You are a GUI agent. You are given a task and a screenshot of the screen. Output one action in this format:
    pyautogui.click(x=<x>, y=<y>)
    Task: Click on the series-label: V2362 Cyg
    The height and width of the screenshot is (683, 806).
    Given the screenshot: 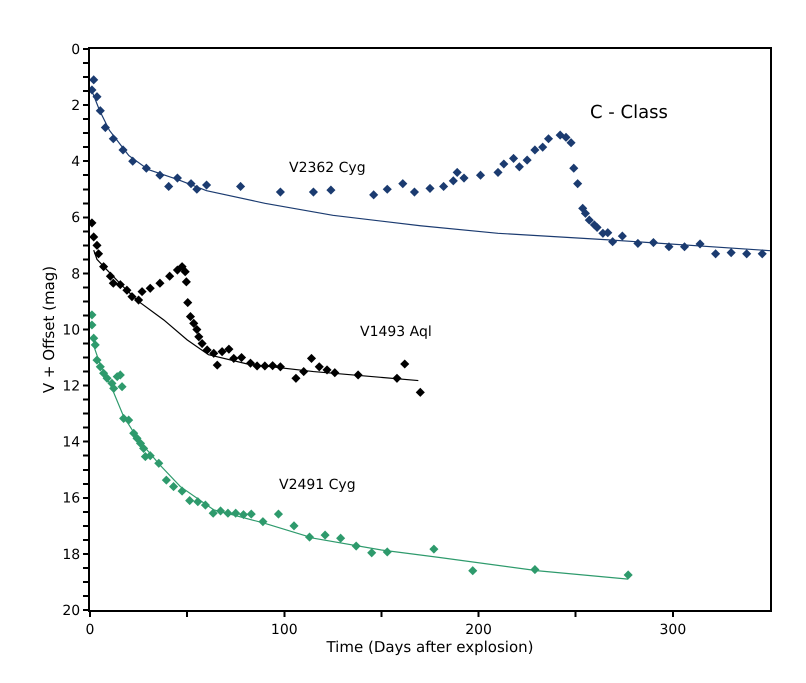 What is the action you would take?
    pyautogui.click(x=327, y=168)
    